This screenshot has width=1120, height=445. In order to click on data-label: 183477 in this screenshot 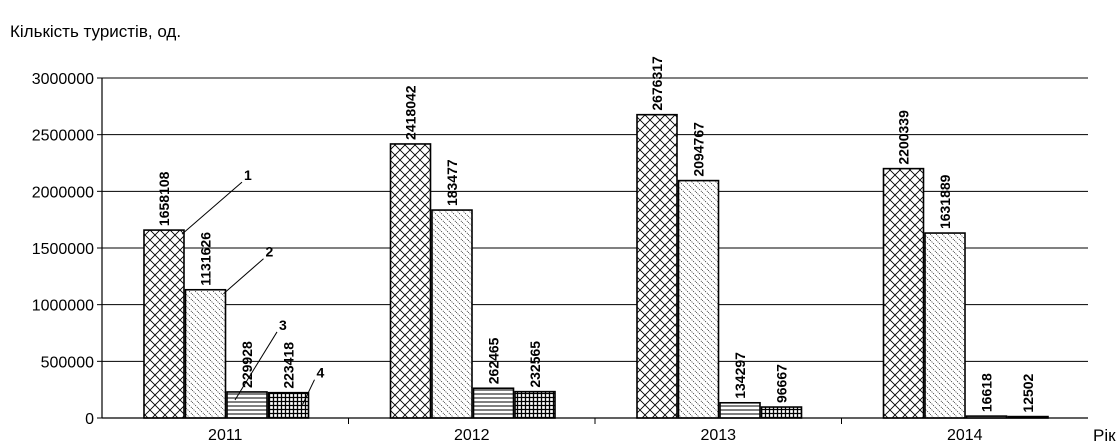, I will do `click(452, 182)`.